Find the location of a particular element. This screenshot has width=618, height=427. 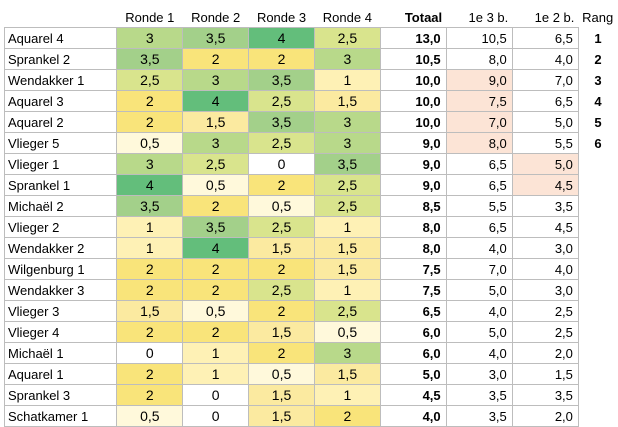

total-cell: 13,0 is located at coordinates (413, 38).